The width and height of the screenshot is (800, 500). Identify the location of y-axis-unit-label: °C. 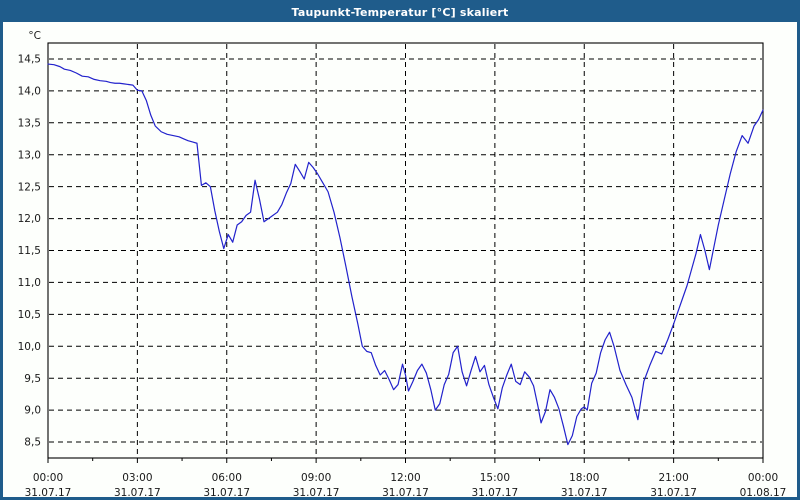
(34, 36).